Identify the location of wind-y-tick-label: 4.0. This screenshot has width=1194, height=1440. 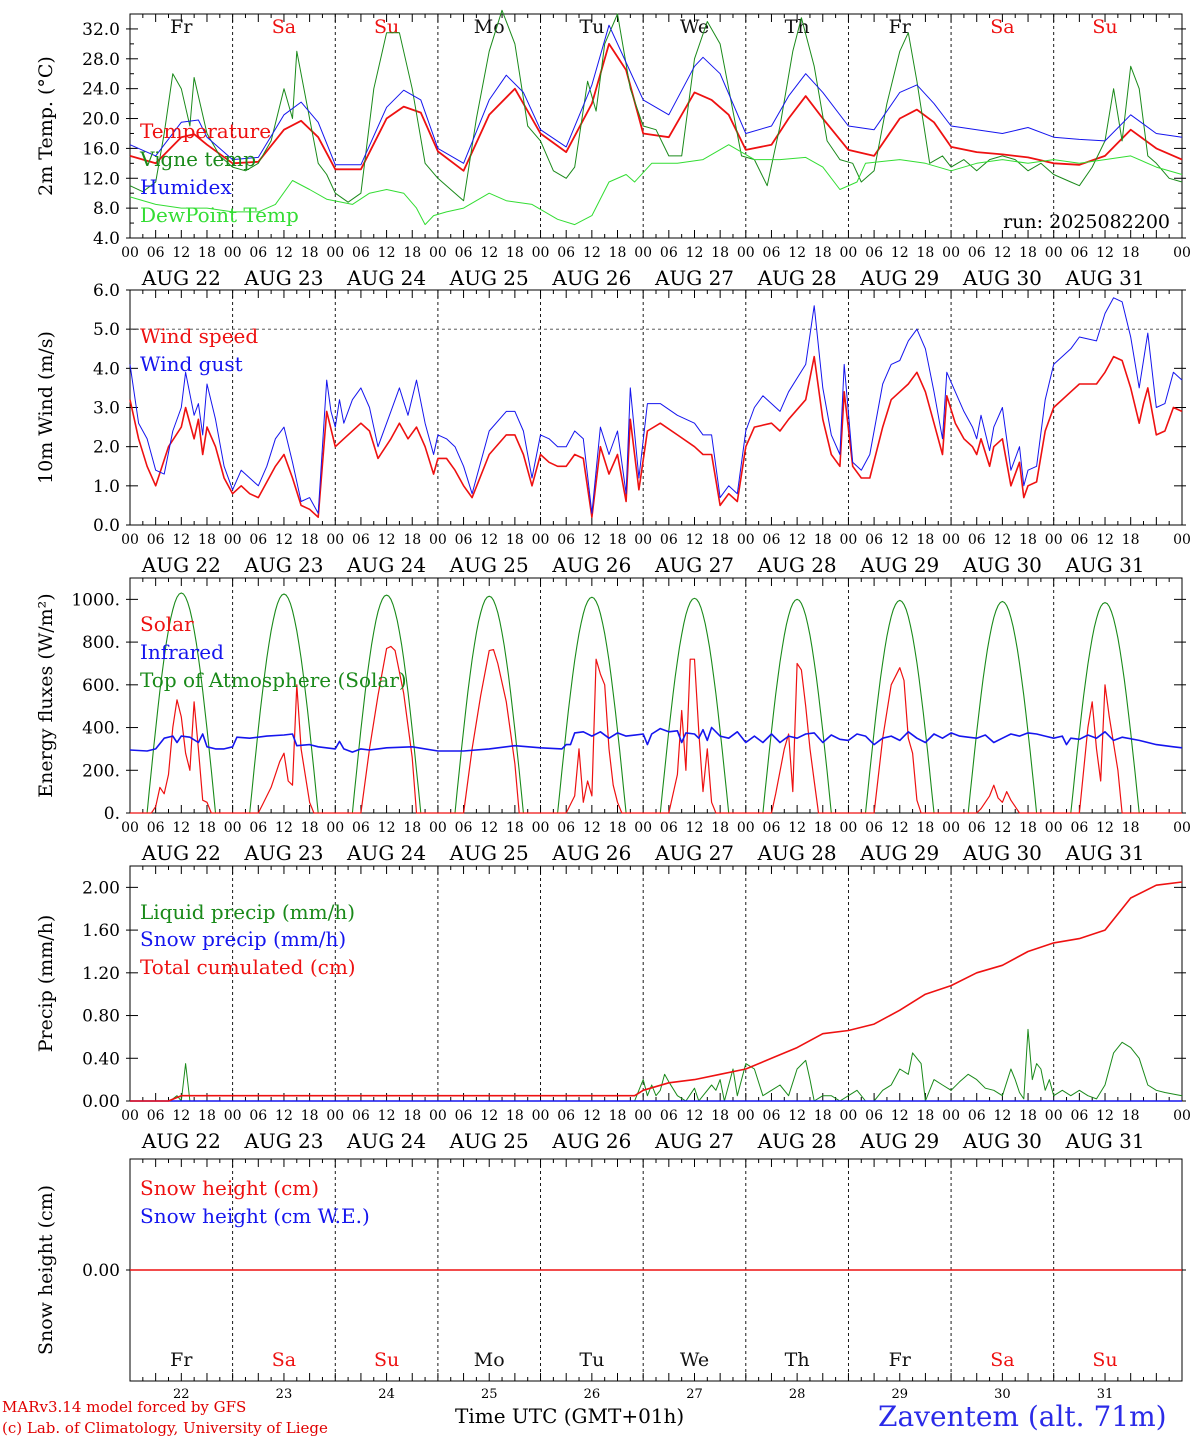
(106, 369).